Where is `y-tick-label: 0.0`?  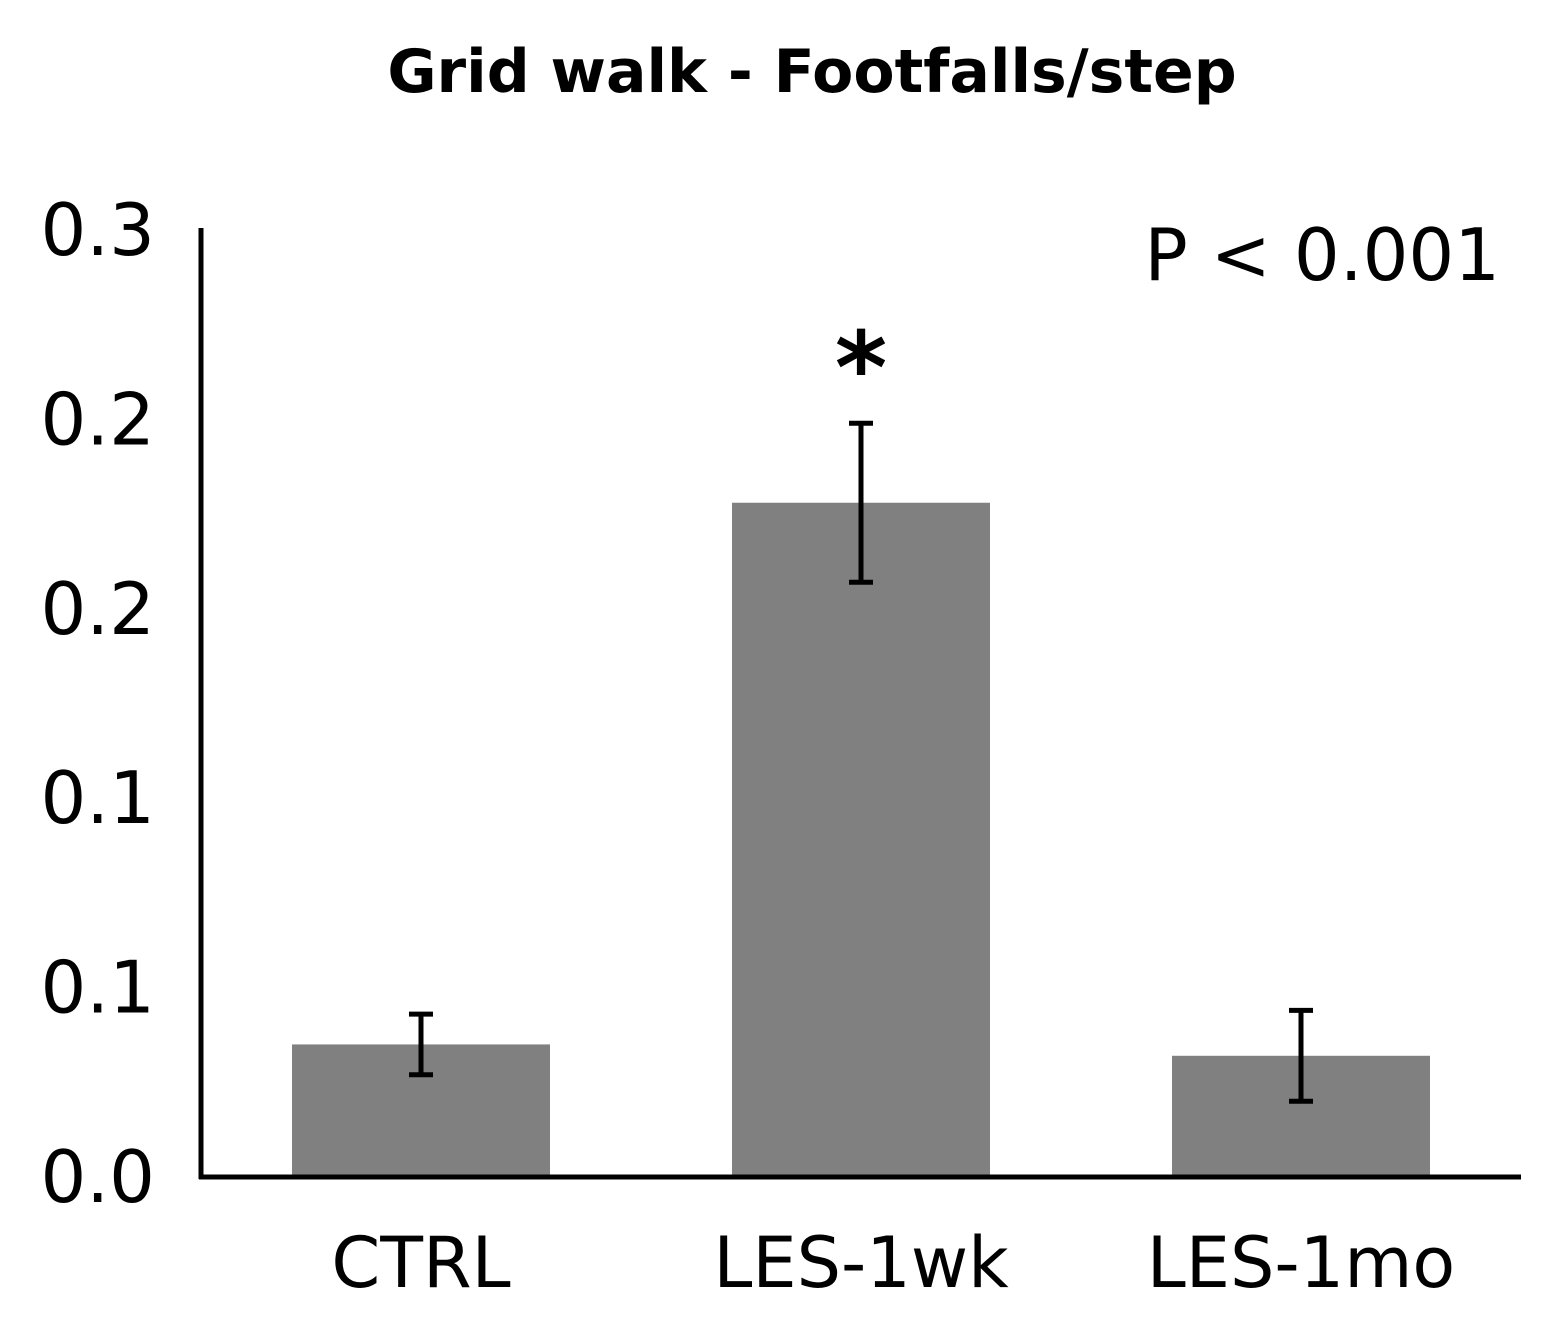 y-tick-label: 0.0 is located at coordinates (97, 1177).